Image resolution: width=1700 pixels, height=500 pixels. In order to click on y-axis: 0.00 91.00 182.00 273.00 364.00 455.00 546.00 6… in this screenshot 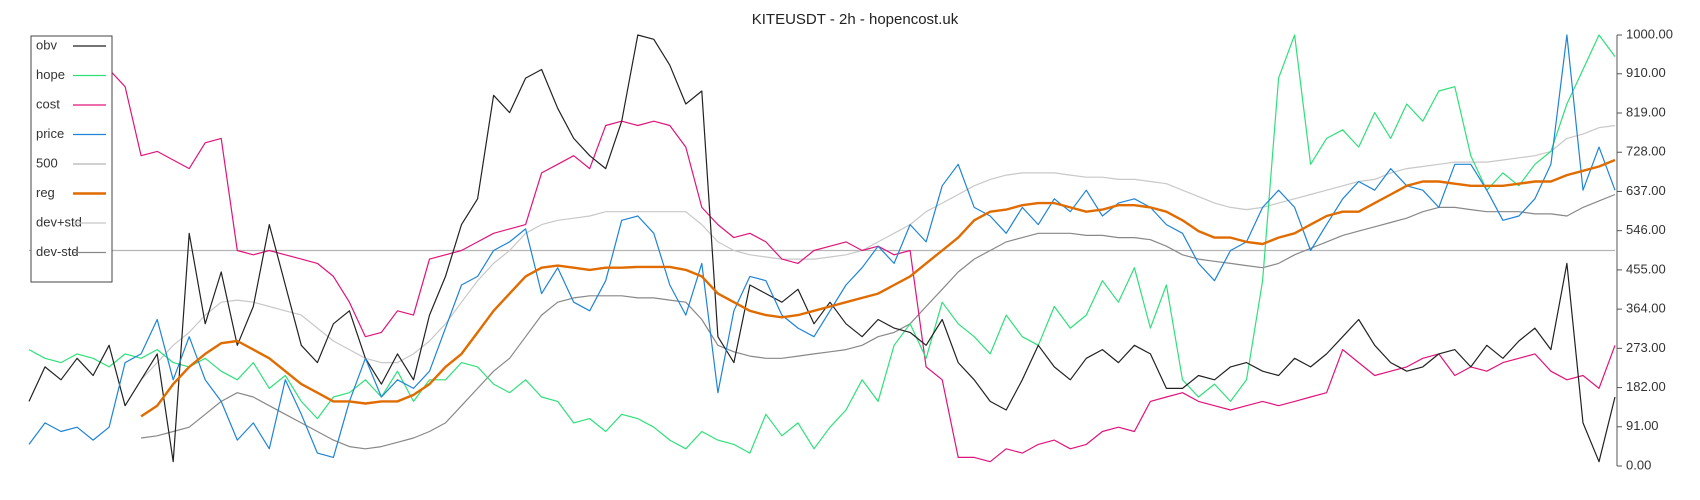, I will do `click(1644, 249)`.